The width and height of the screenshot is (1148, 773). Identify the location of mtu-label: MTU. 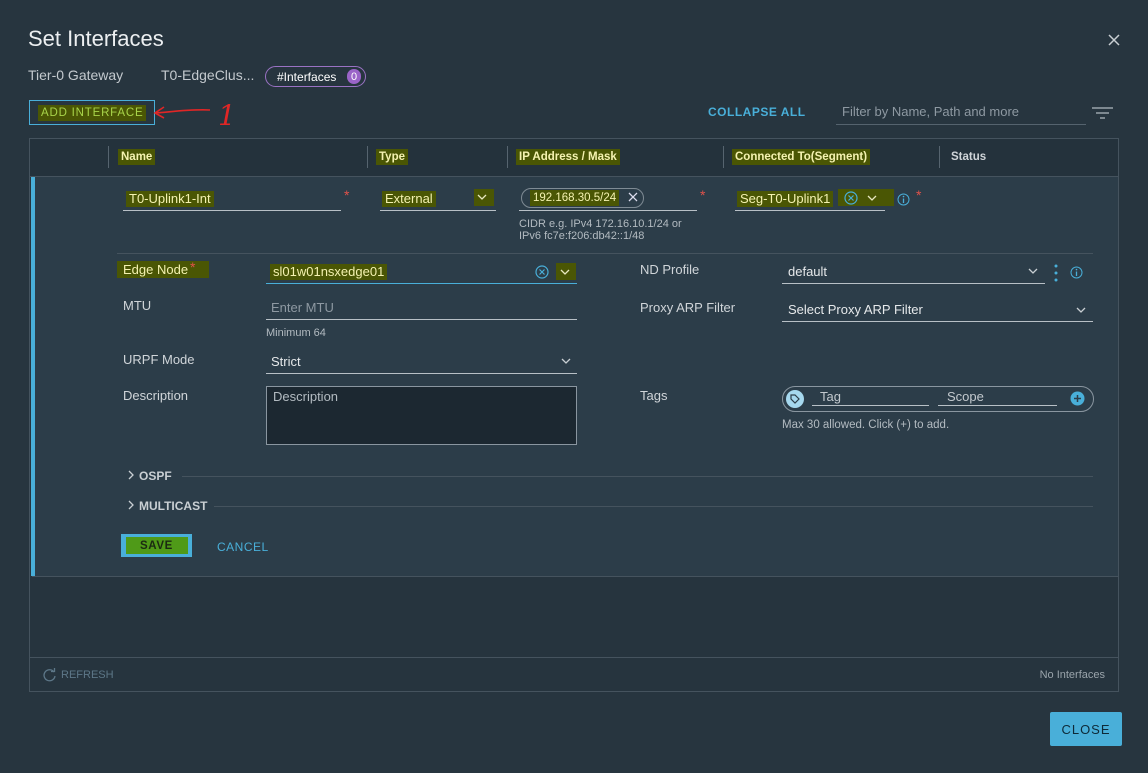
(137, 305).